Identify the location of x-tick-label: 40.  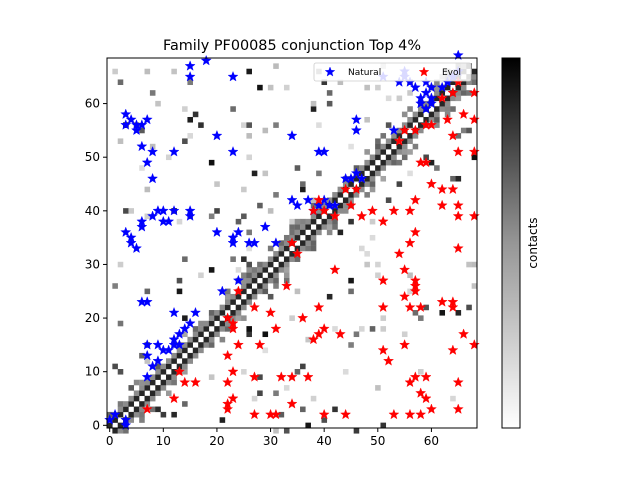
(324, 441).